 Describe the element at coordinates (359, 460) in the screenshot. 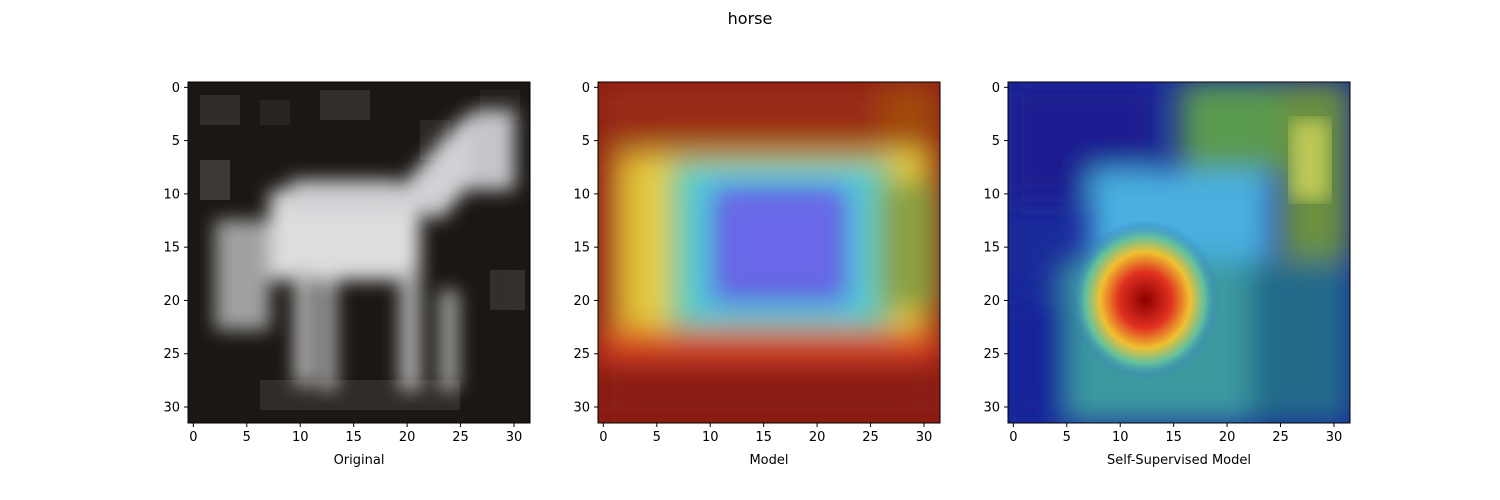

I see `panel-label-original: Original` at that location.